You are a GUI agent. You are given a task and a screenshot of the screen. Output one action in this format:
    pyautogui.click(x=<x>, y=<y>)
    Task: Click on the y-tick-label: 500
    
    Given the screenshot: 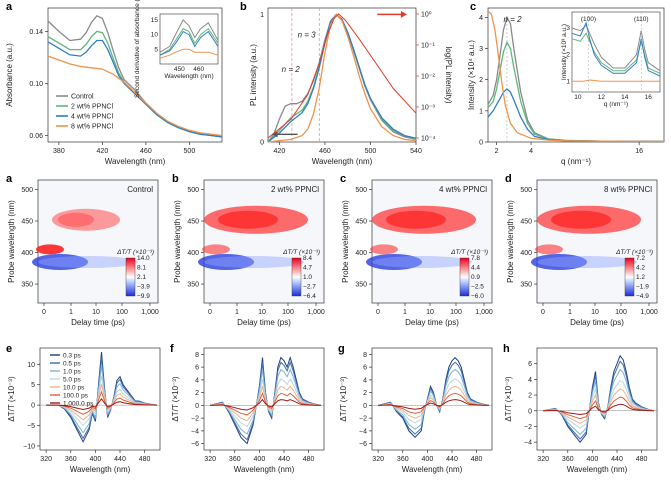 What is the action you would take?
    pyautogui.click(x=193, y=190)
    